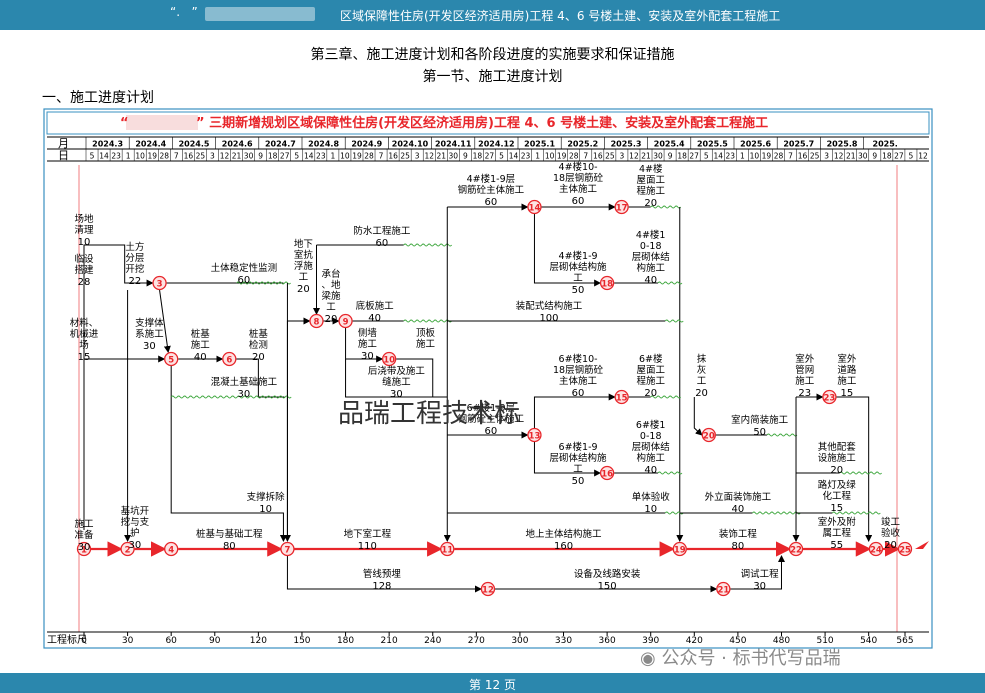  I want to click on event-node-number: 11, so click(447, 550).